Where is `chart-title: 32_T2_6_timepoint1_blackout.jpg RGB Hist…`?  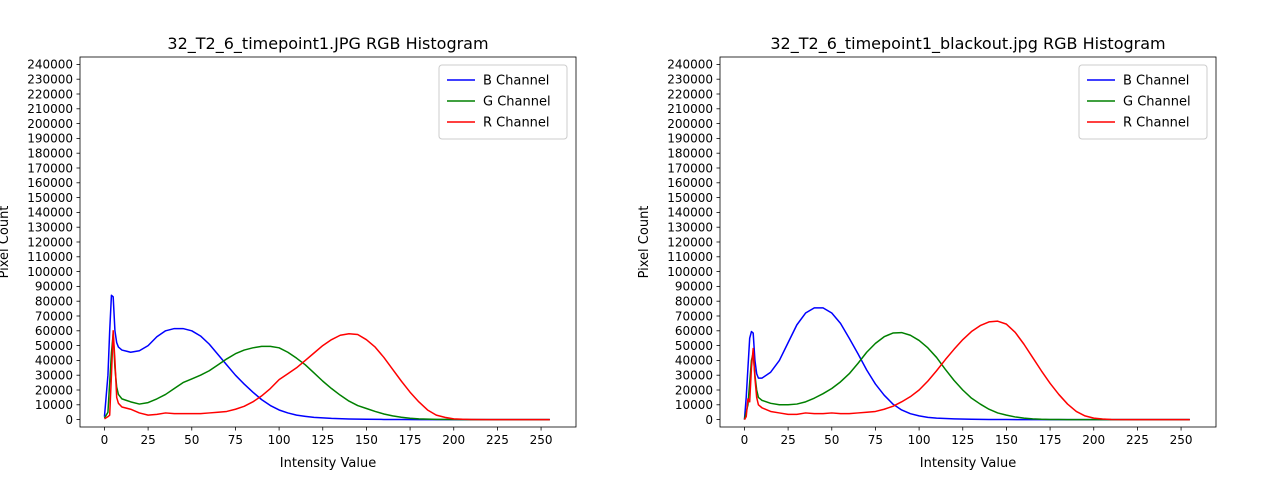 chart-title: 32_T2_6_timepoint1_blackout.jpg RGB Hist… is located at coordinates (967, 44).